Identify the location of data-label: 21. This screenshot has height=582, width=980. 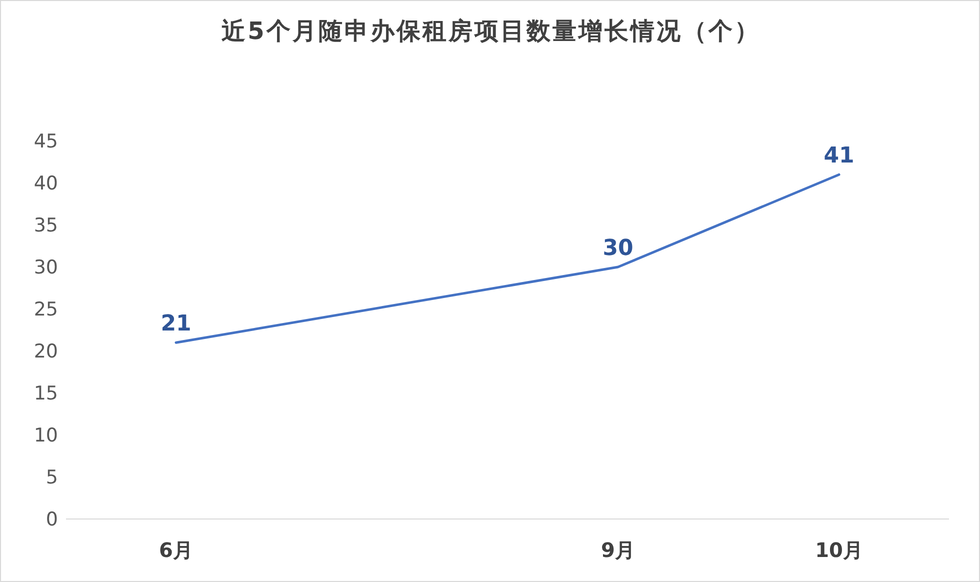
(176, 324).